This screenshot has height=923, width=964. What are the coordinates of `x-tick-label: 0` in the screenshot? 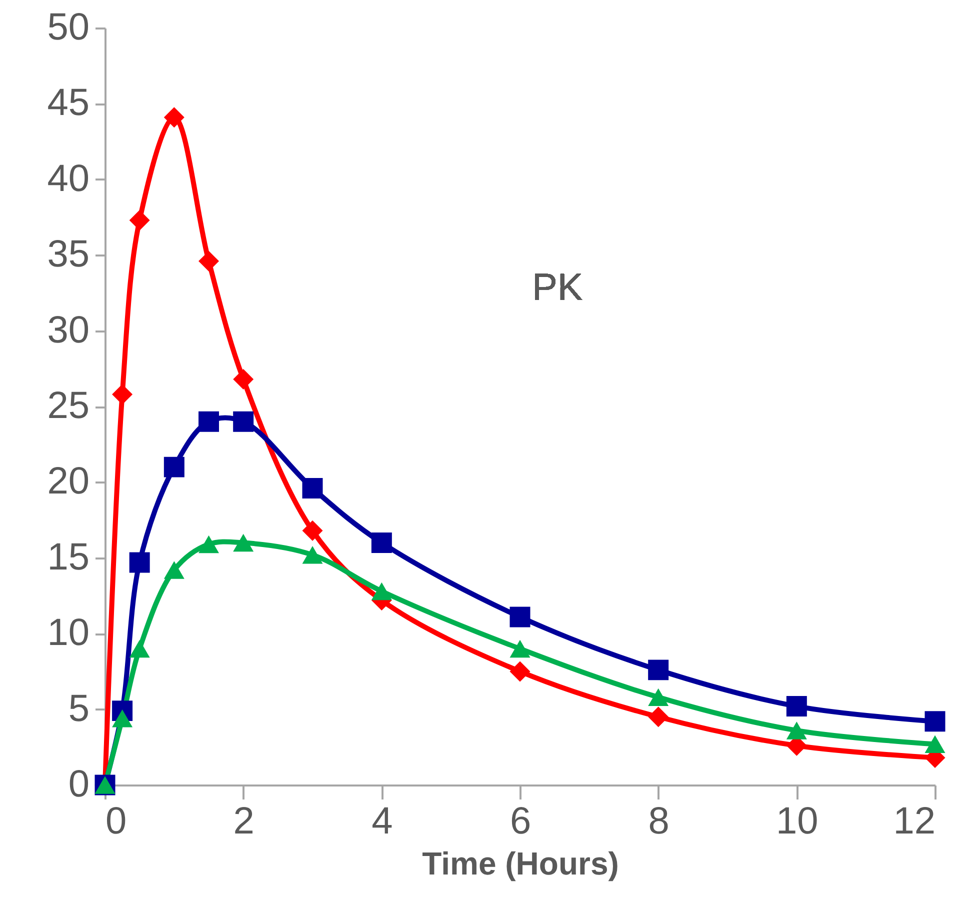 It's located at (116, 821).